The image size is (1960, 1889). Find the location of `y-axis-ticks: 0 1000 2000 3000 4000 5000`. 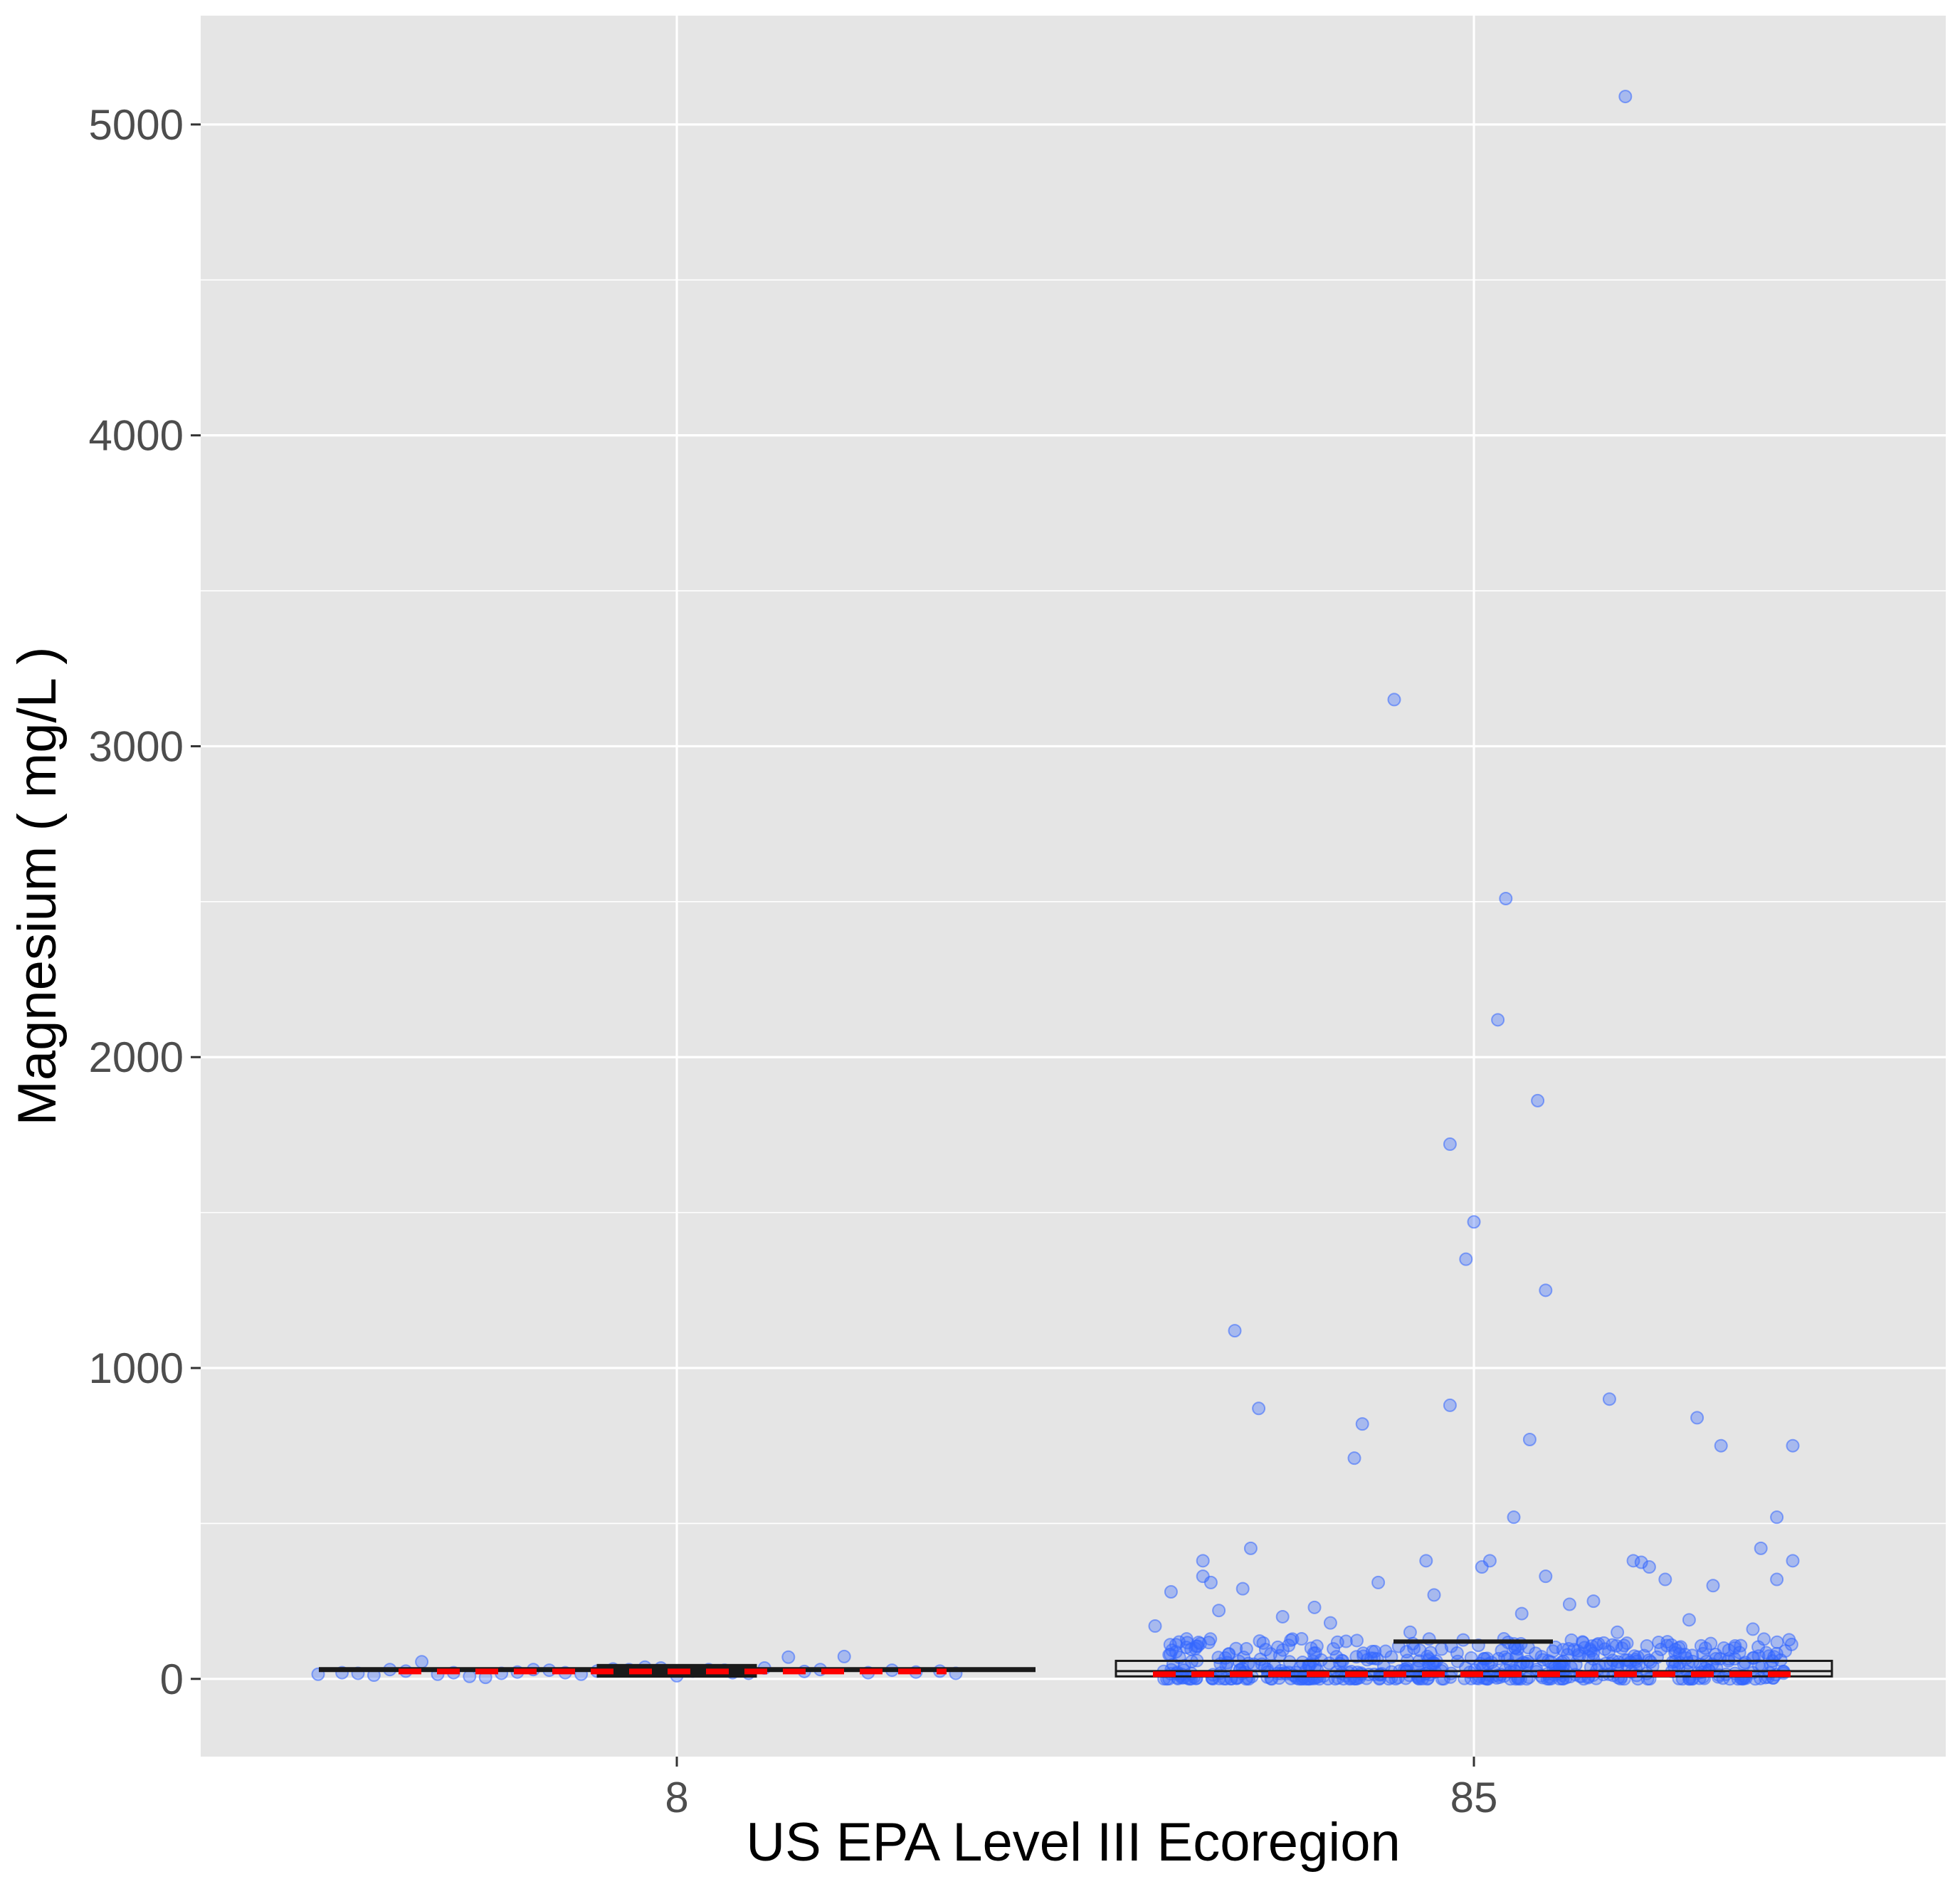

y-axis-ticks: 0 1000 2000 3000 4000 5000 is located at coordinates (145, 902).